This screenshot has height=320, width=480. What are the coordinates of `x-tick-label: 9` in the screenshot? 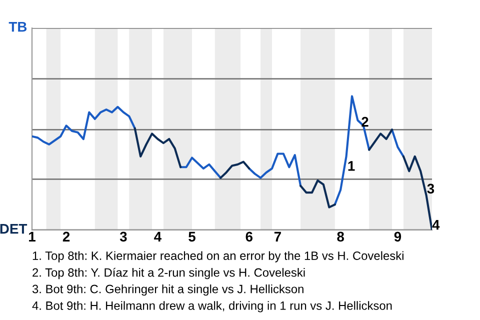 It's located at (398, 237).